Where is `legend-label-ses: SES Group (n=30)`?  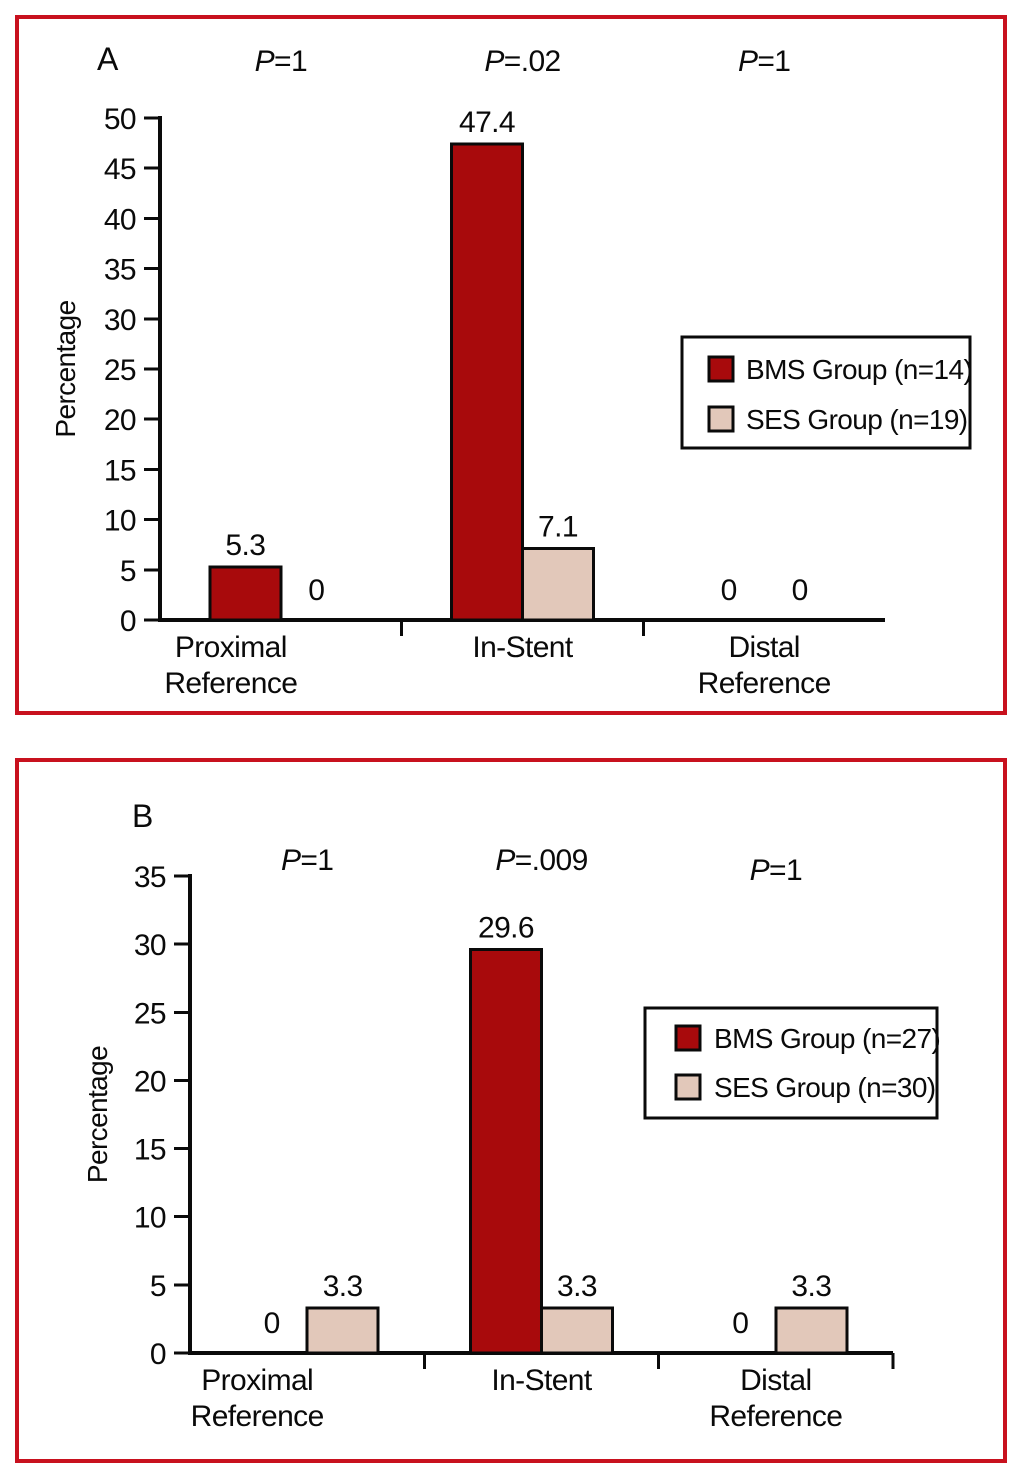
legend-label-ses: SES Group (n=30) is located at coordinates (825, 1087).